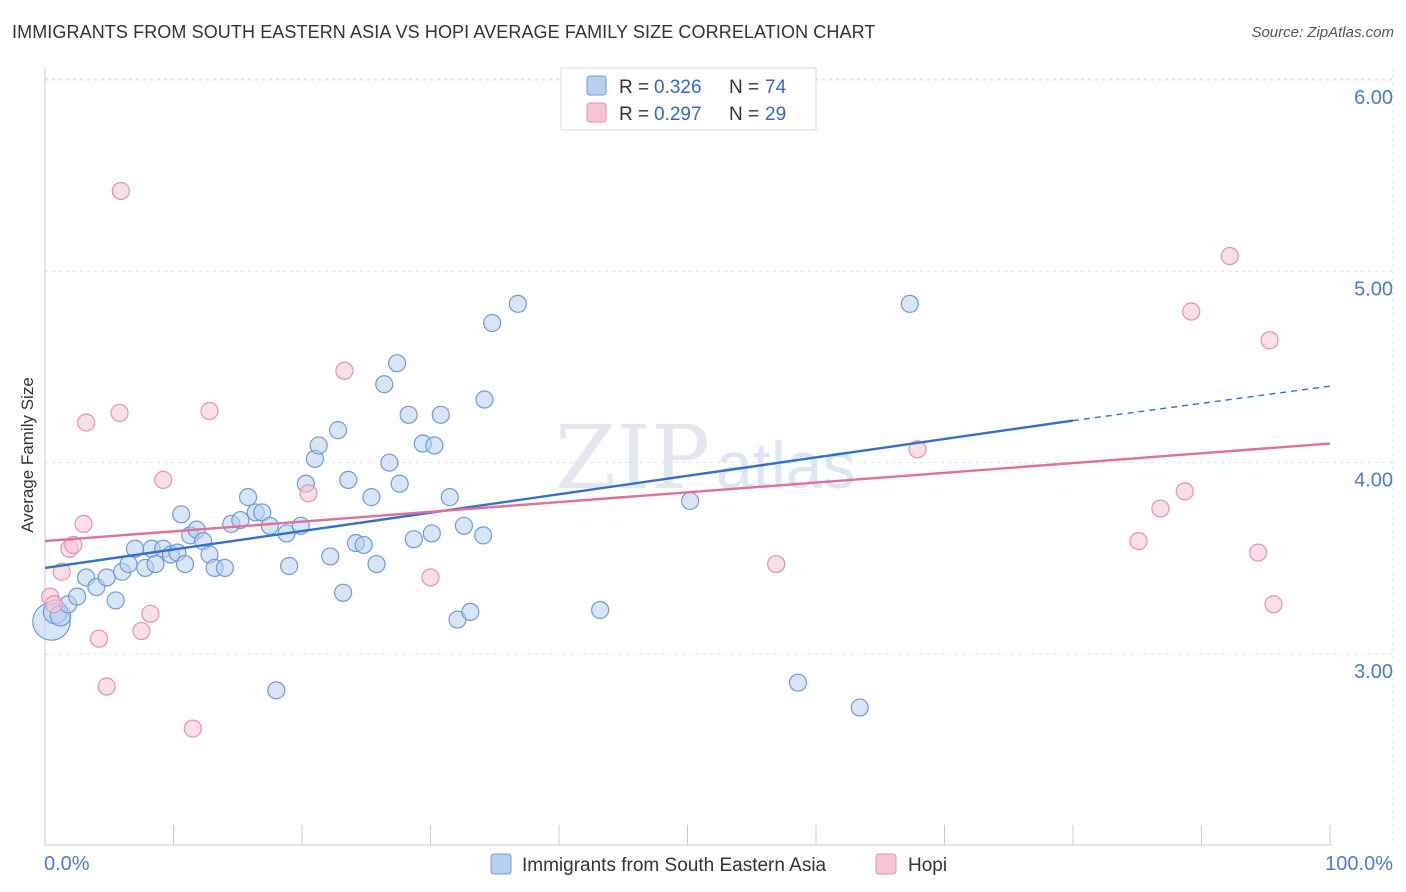  I want to click on legend-n-value-pink: 29, so click(775, 114).